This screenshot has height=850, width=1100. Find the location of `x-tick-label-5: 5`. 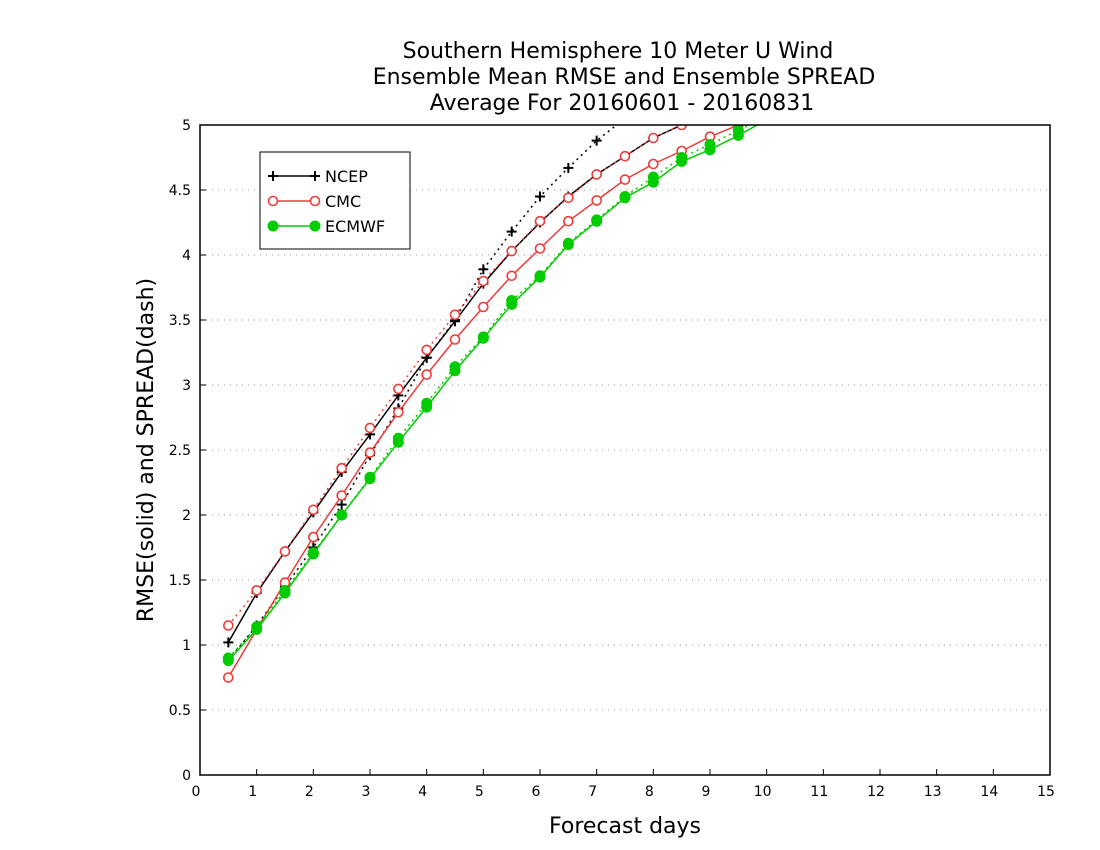

x-tick-label-5: 5 is located at coordinates (479, 792).